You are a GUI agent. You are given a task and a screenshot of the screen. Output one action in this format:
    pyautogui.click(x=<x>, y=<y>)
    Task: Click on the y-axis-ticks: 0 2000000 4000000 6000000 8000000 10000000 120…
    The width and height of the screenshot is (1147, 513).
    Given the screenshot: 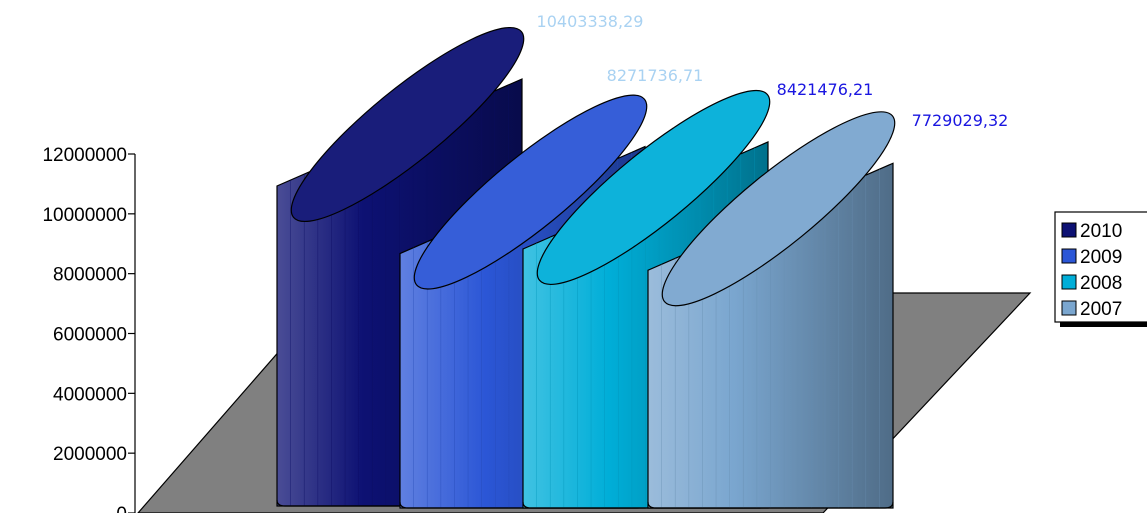 What is the action you would take?
    pyautogui.click(x=88, y=329)
    